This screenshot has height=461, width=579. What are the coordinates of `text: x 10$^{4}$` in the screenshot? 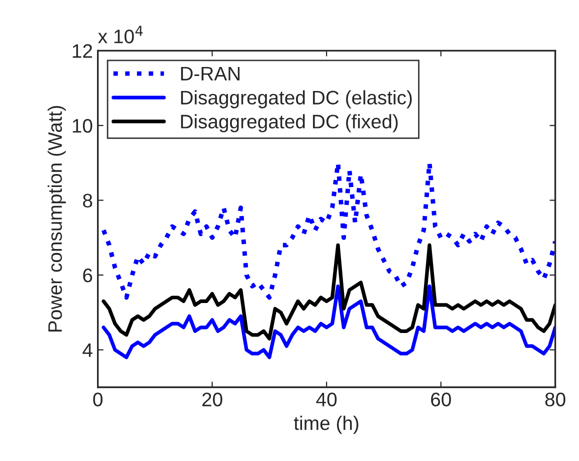 It's located at (120, 35).